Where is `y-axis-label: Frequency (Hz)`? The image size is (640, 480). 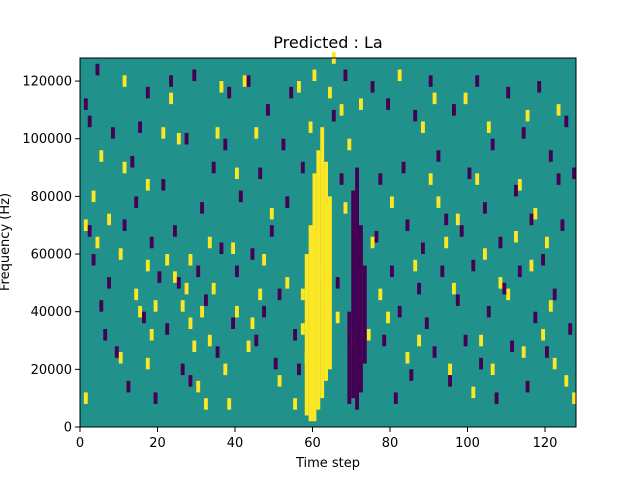
y-axis-label: Frequency (Hz) is located at coordinates (6, 242).